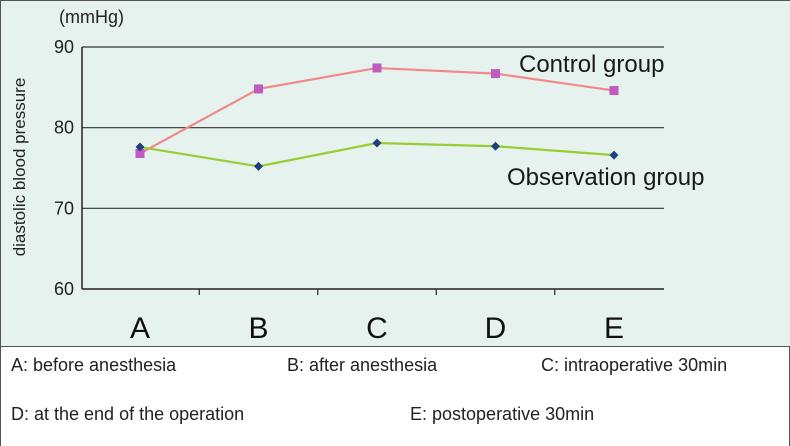 The image size is (790, 446). What do you see at coordinates (140, 328) in the screenshot?
I see `x-tick-label-a: A` at bounding box center [140, 328].